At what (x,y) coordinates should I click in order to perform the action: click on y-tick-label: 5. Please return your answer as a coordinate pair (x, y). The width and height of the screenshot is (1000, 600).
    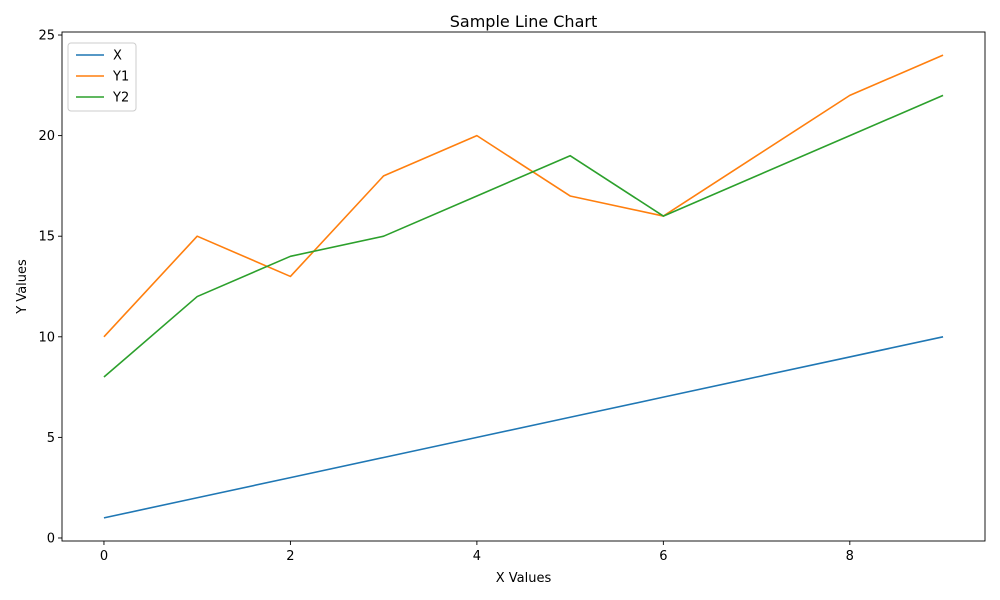
    Looking at the image, I should click on (51, 438).